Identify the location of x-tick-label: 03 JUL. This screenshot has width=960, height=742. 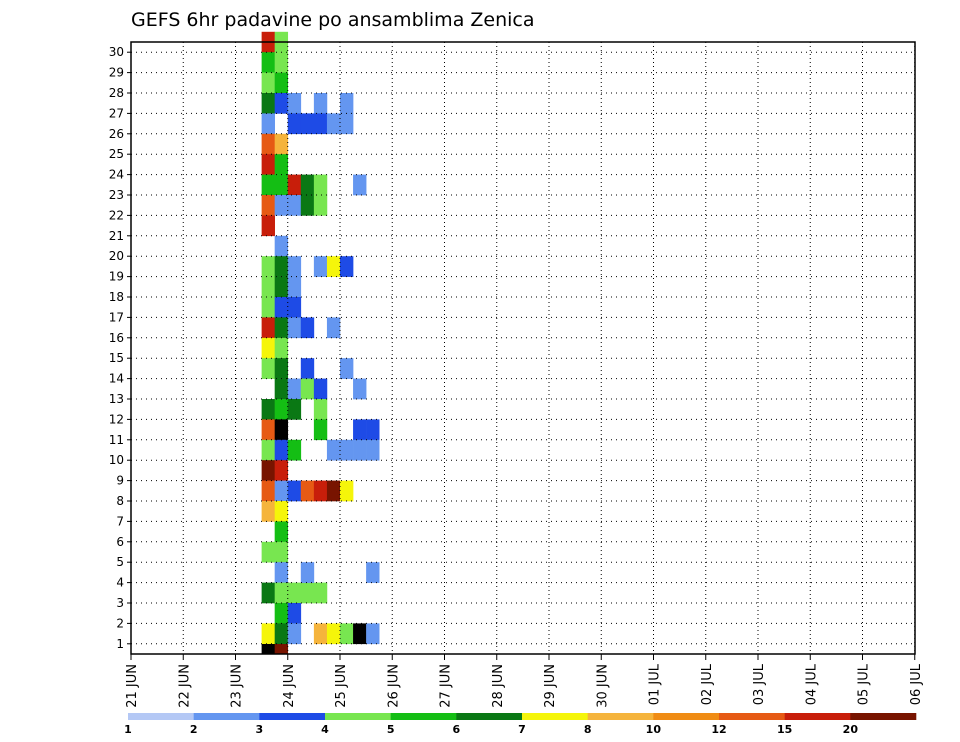
(759, 684).